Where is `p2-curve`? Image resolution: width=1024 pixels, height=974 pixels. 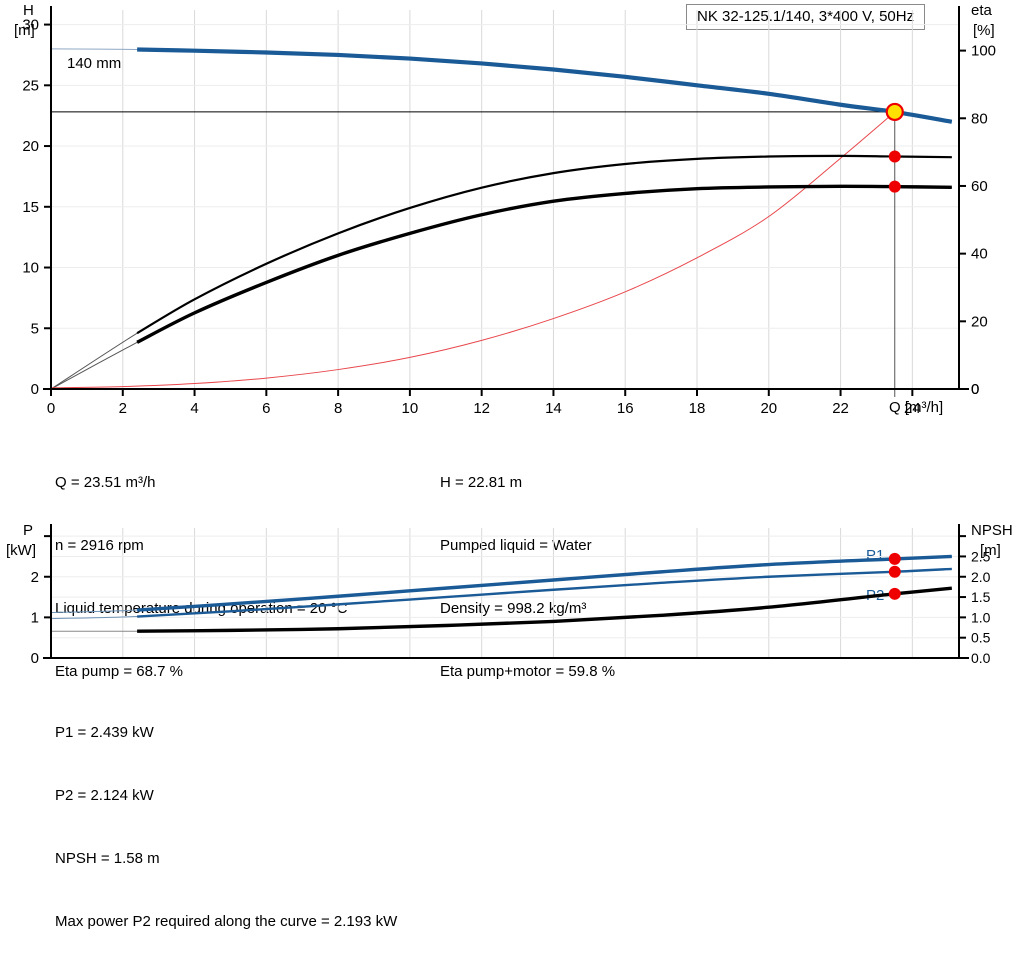 p2-curve is located at coordinates (544, 592).